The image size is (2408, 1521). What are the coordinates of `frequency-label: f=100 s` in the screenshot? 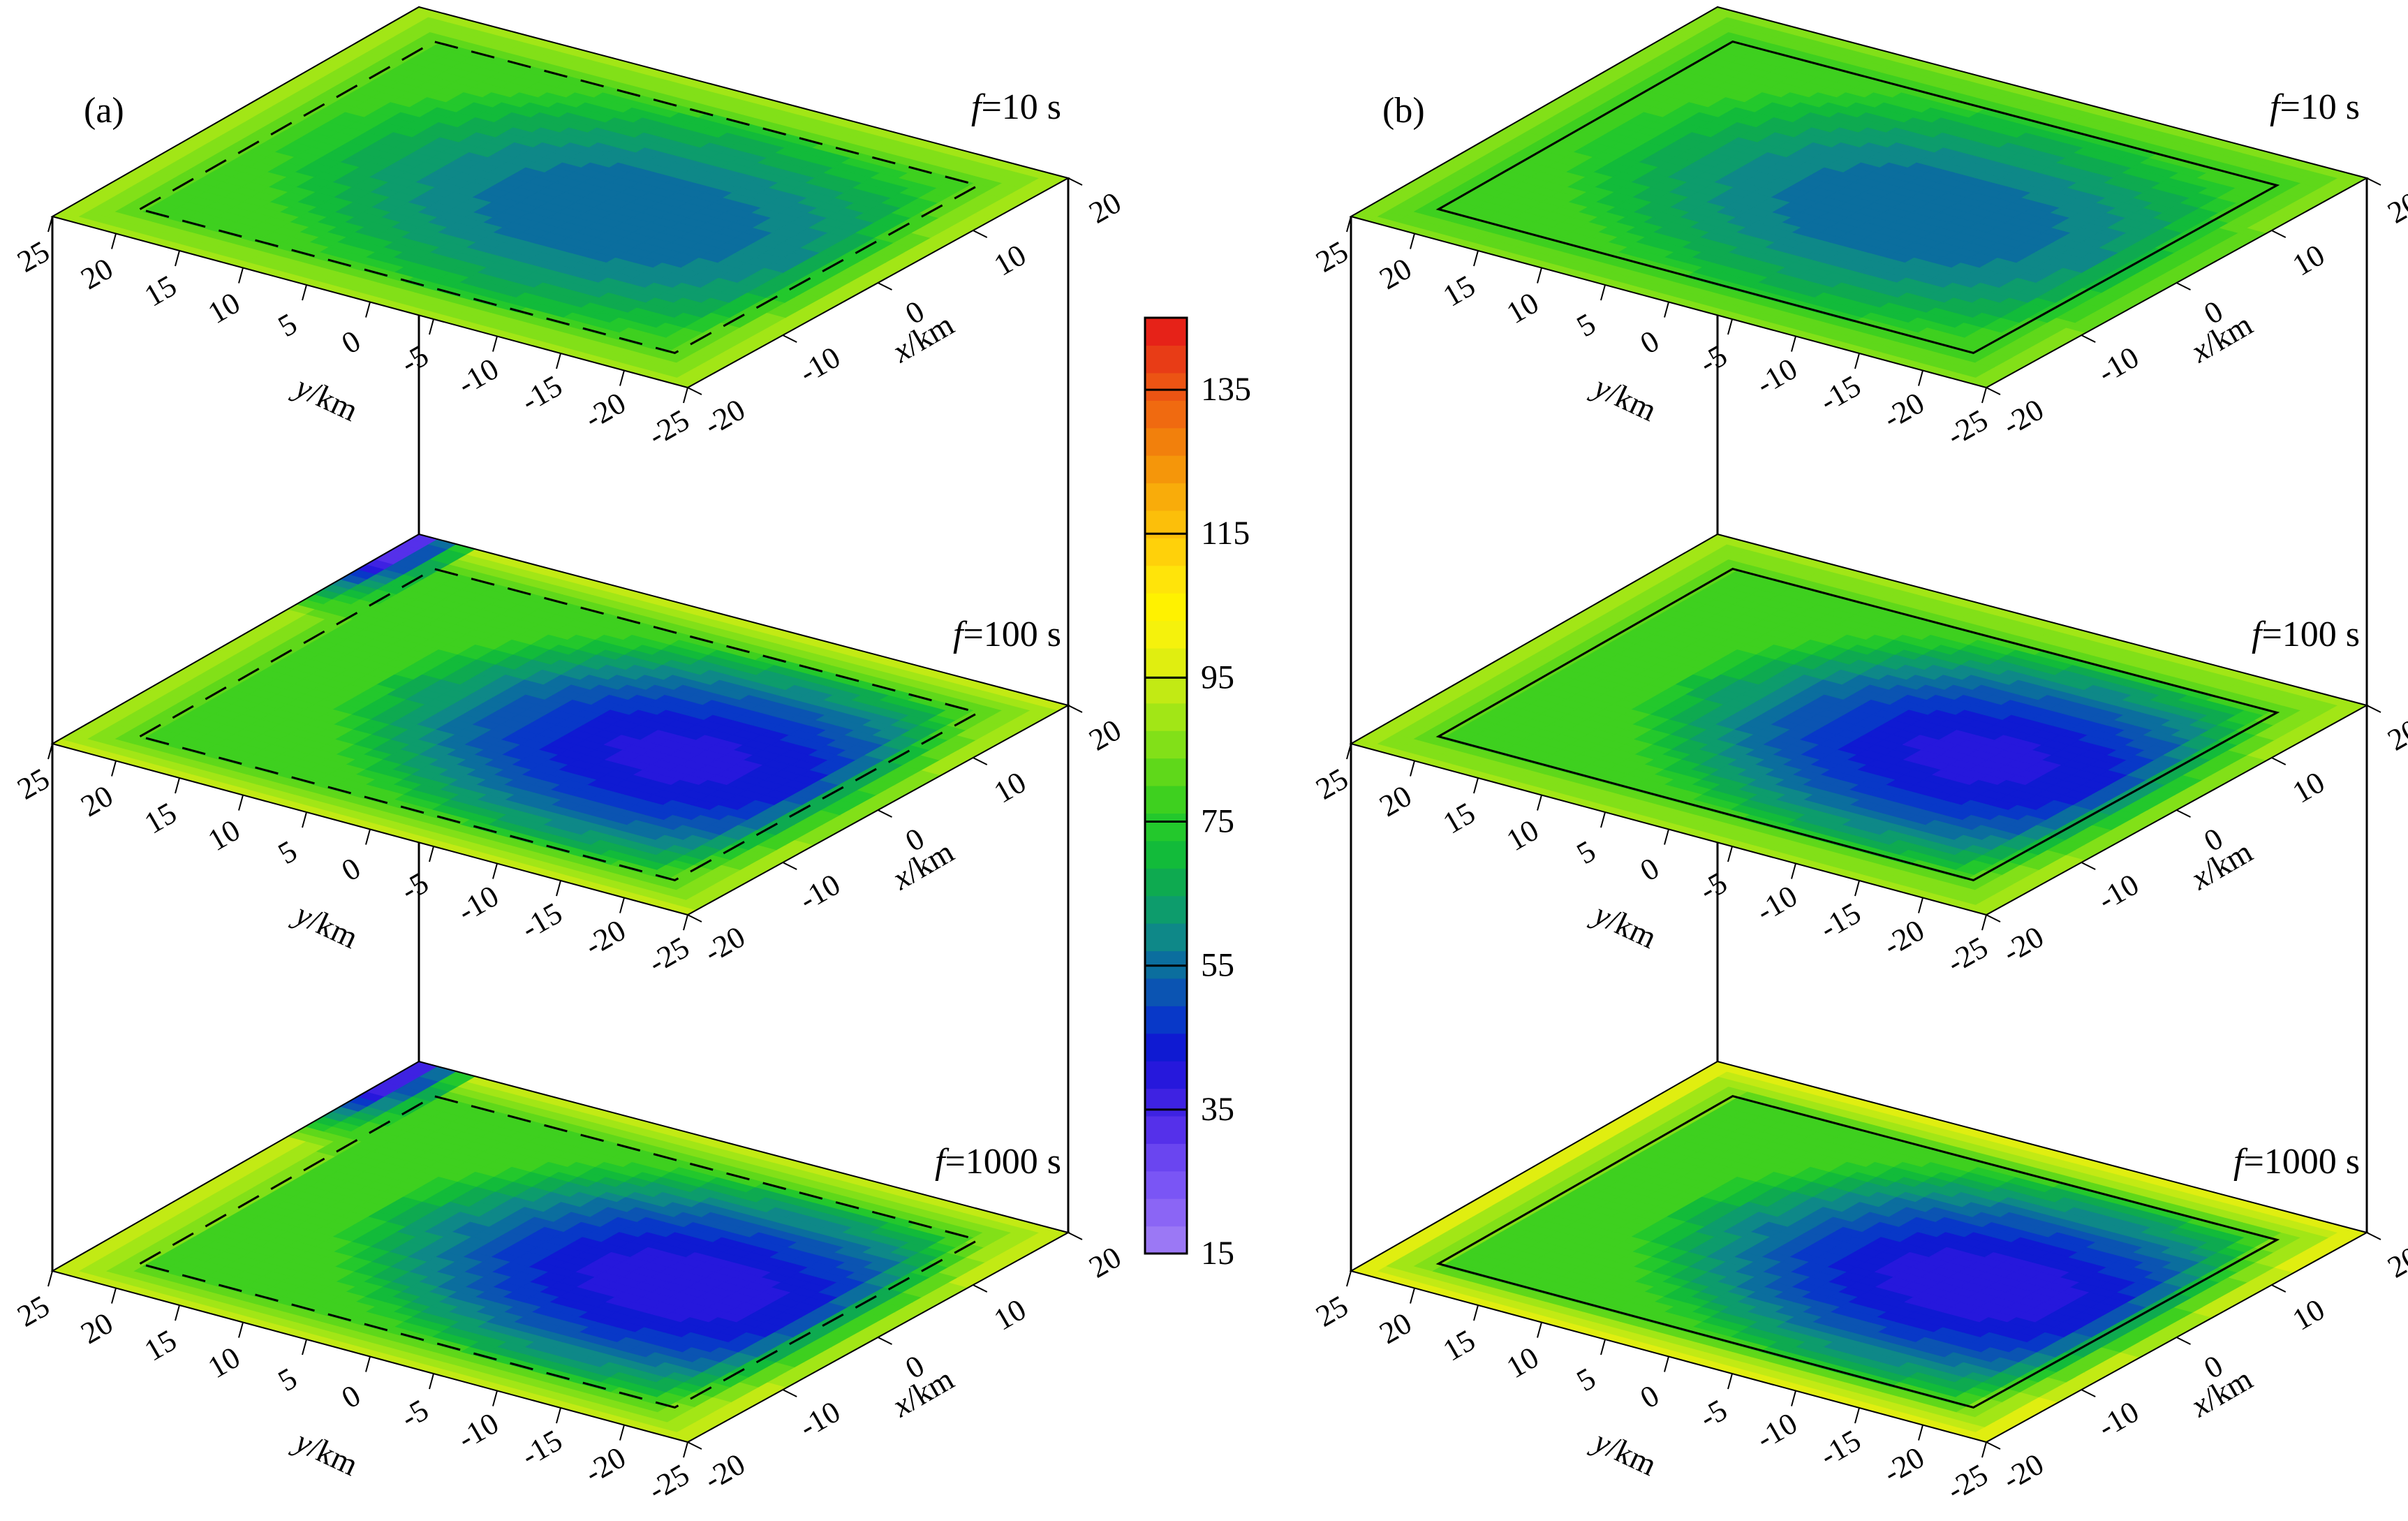 It's located at (1007, 634).